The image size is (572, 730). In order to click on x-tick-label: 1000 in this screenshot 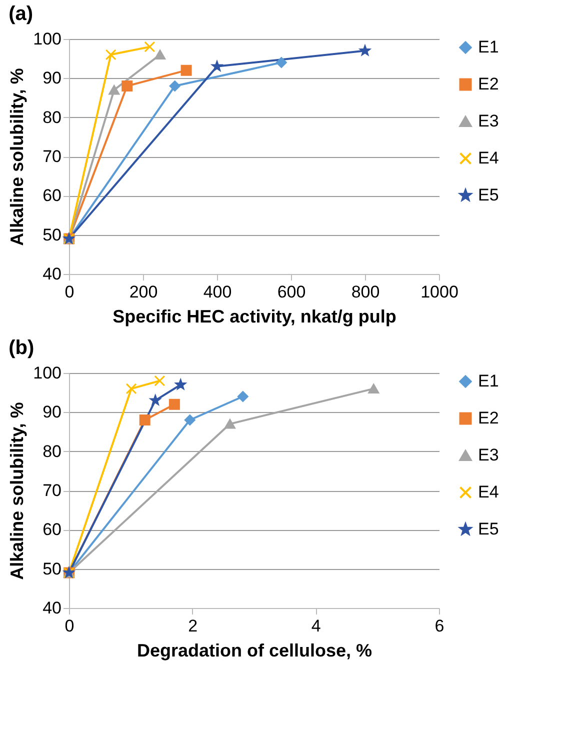, I will do `click(439, 292)`.